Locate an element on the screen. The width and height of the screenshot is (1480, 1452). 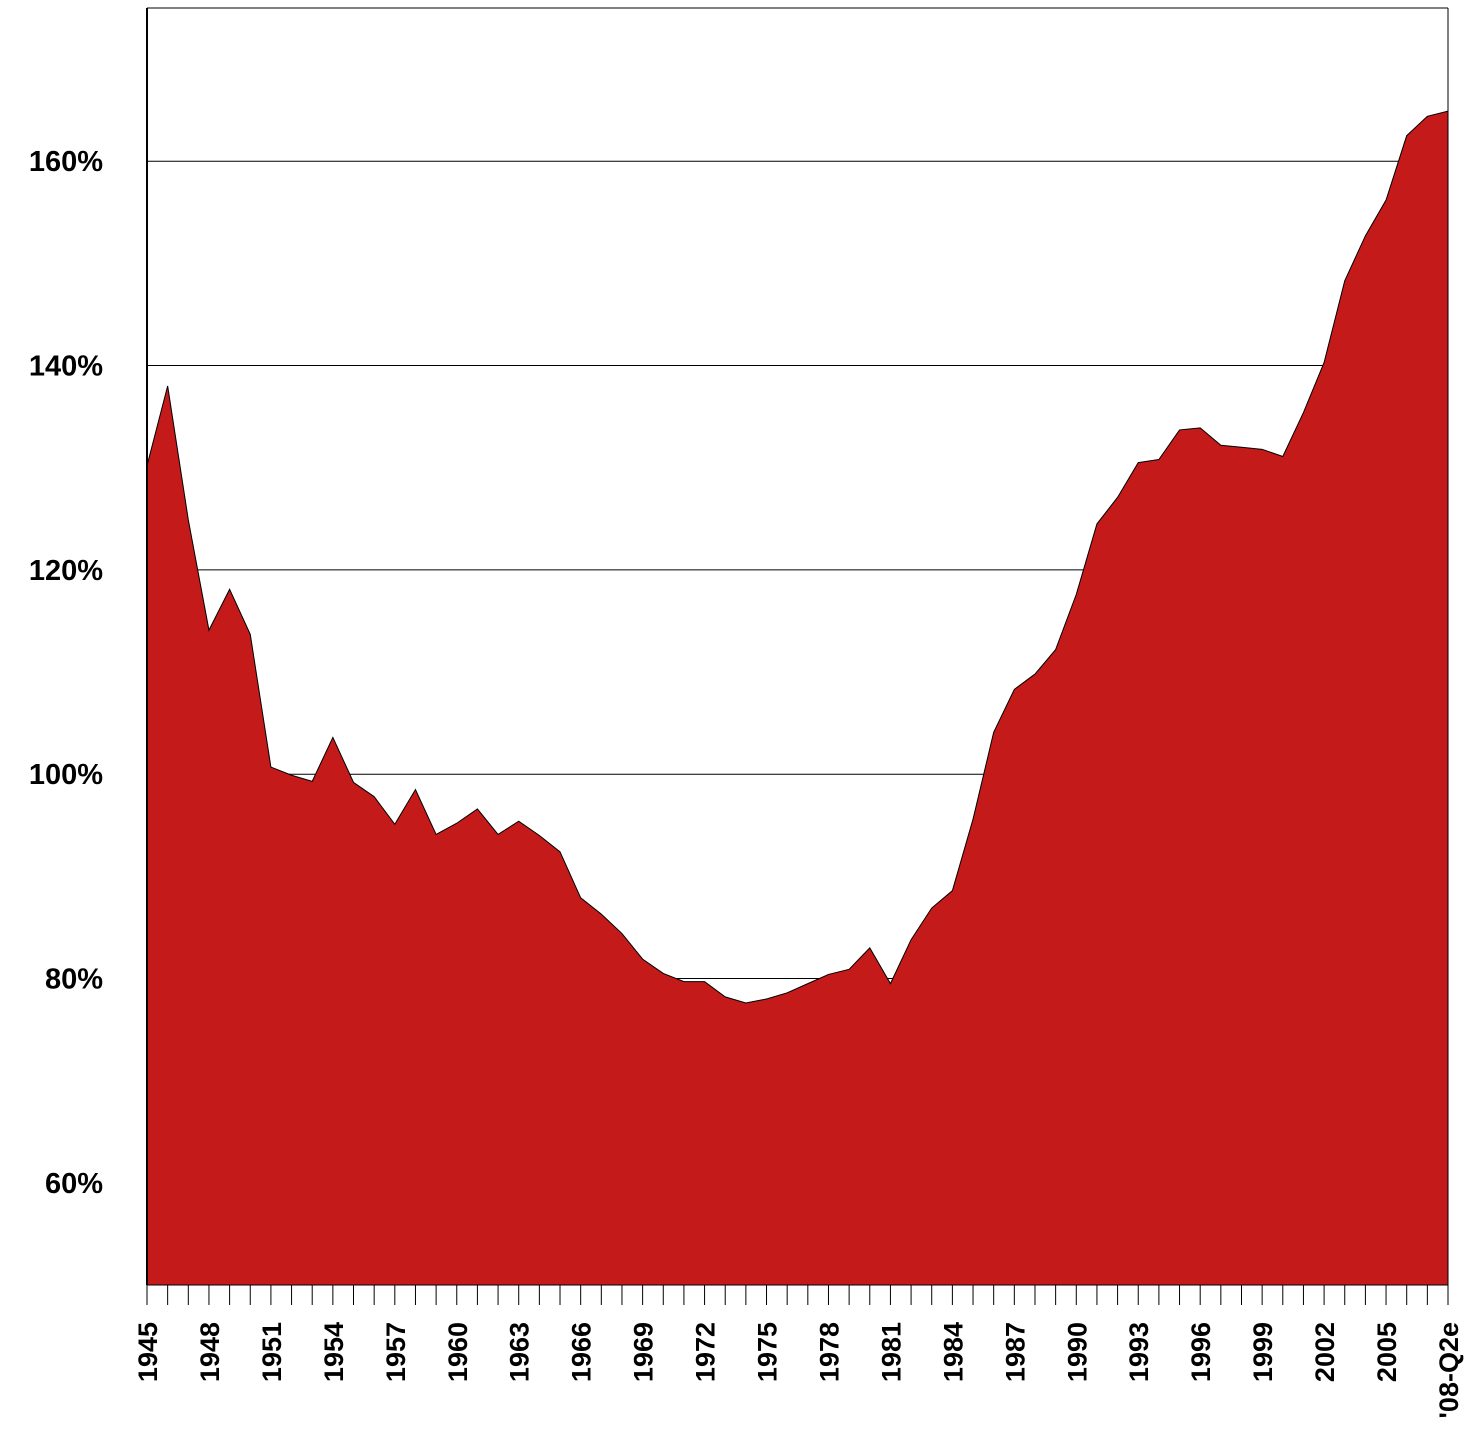
x-tick-label: '08-Q2e is located at coordinates (1449, 1370).